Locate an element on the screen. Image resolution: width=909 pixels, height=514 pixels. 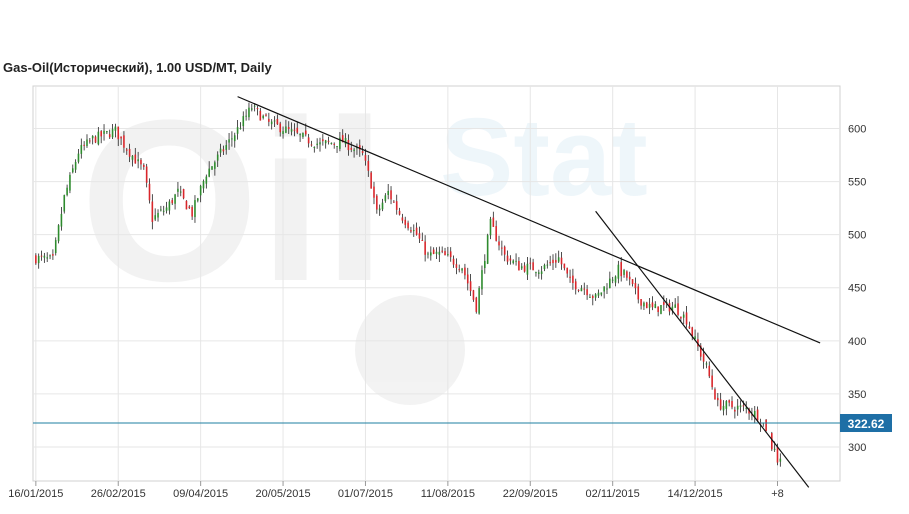
x-tick-label: 16/01/2015 is located at coordinates (35, 494).